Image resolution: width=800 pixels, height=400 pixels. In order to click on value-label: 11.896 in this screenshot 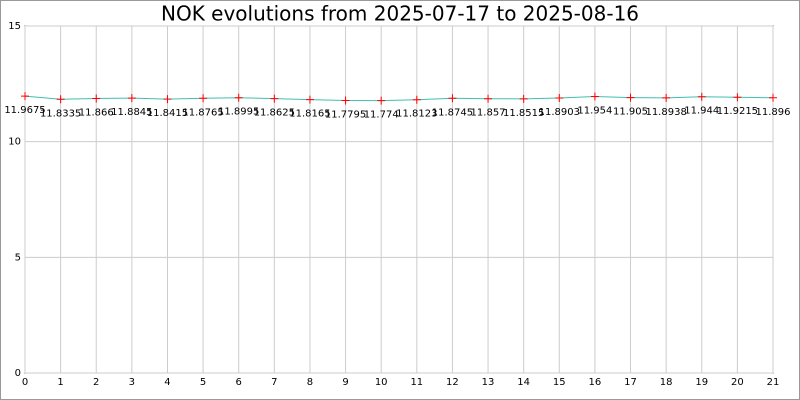, I will do `click(773, 112)`.